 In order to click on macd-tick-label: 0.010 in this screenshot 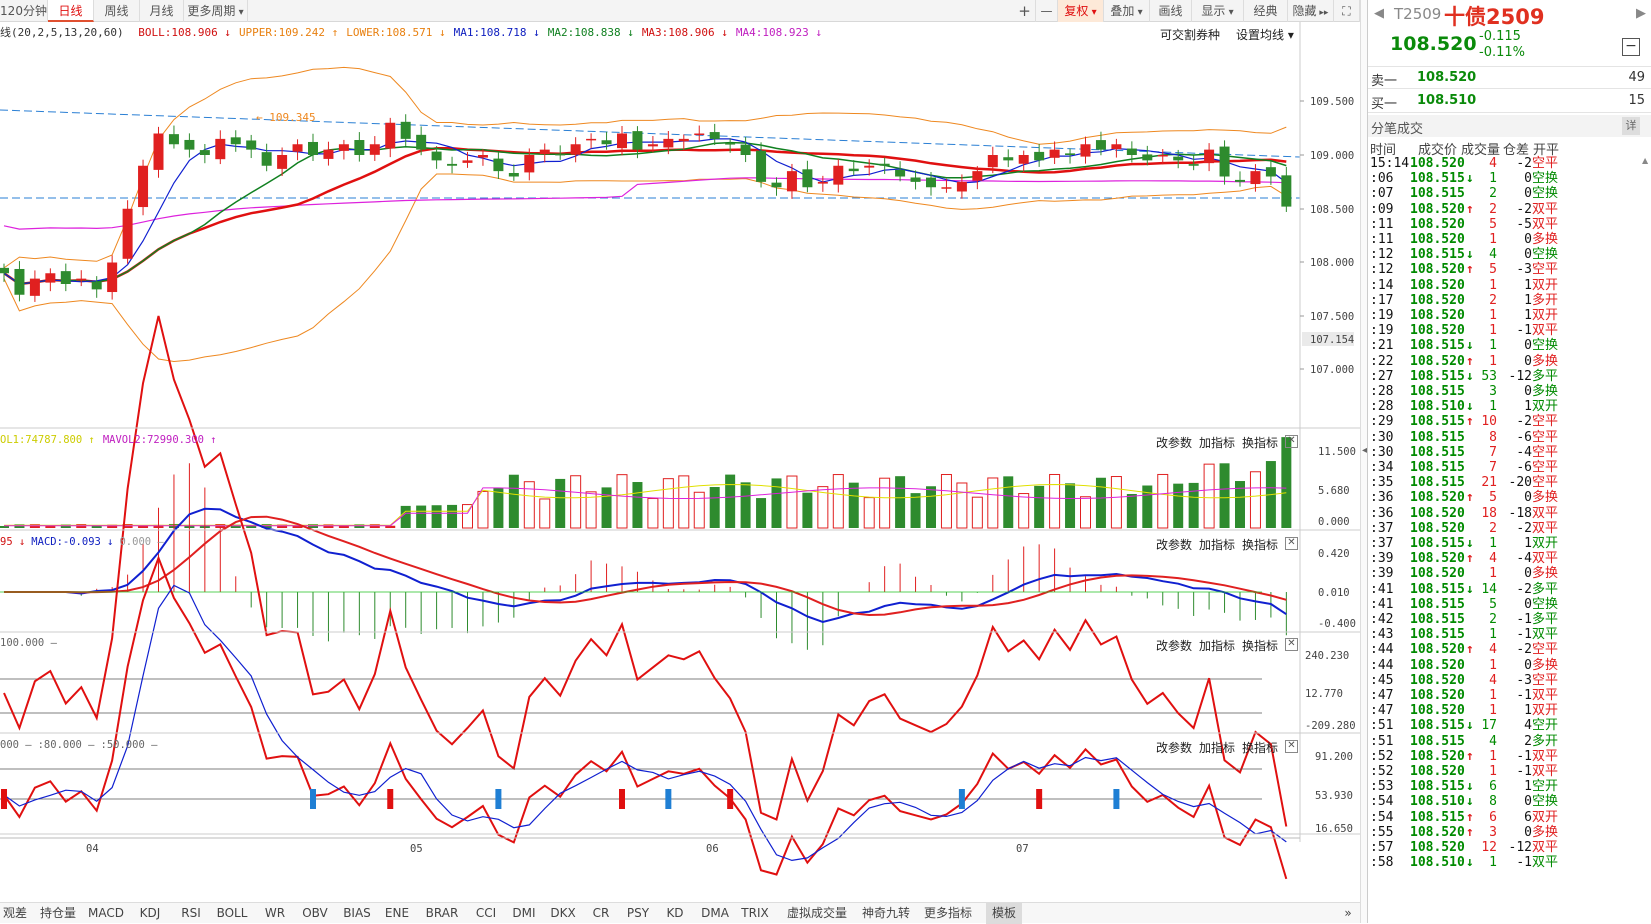, I will do `click(1334, 593)`.